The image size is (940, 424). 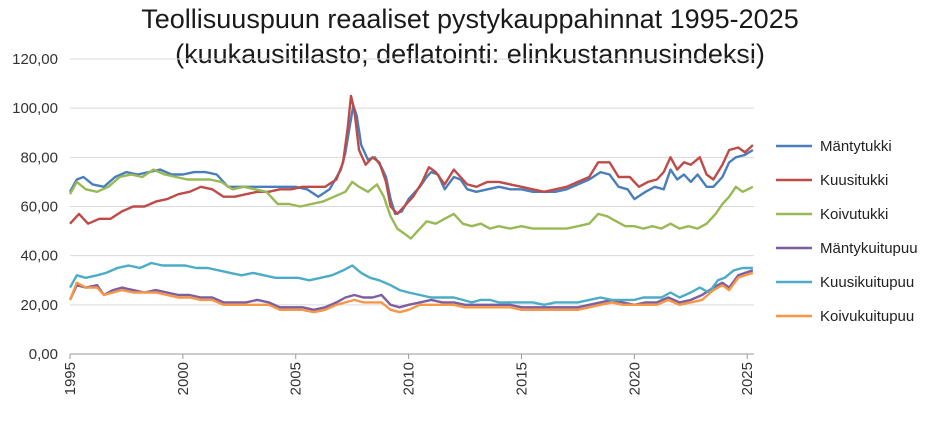 What do you see at coordinates (869, 248) in the screenshot?
I see `legend-label: Mäntykuitupuu` at bounding box center [869, 248].